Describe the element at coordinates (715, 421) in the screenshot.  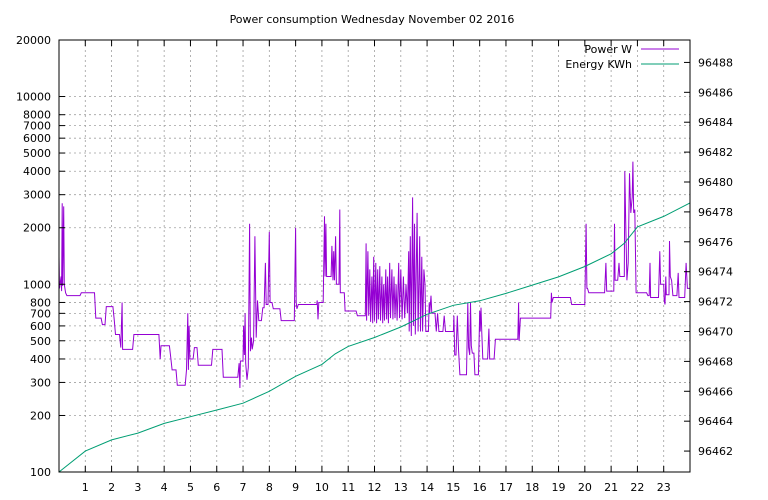
I see `y-right-tick-label: 96464` at that location.